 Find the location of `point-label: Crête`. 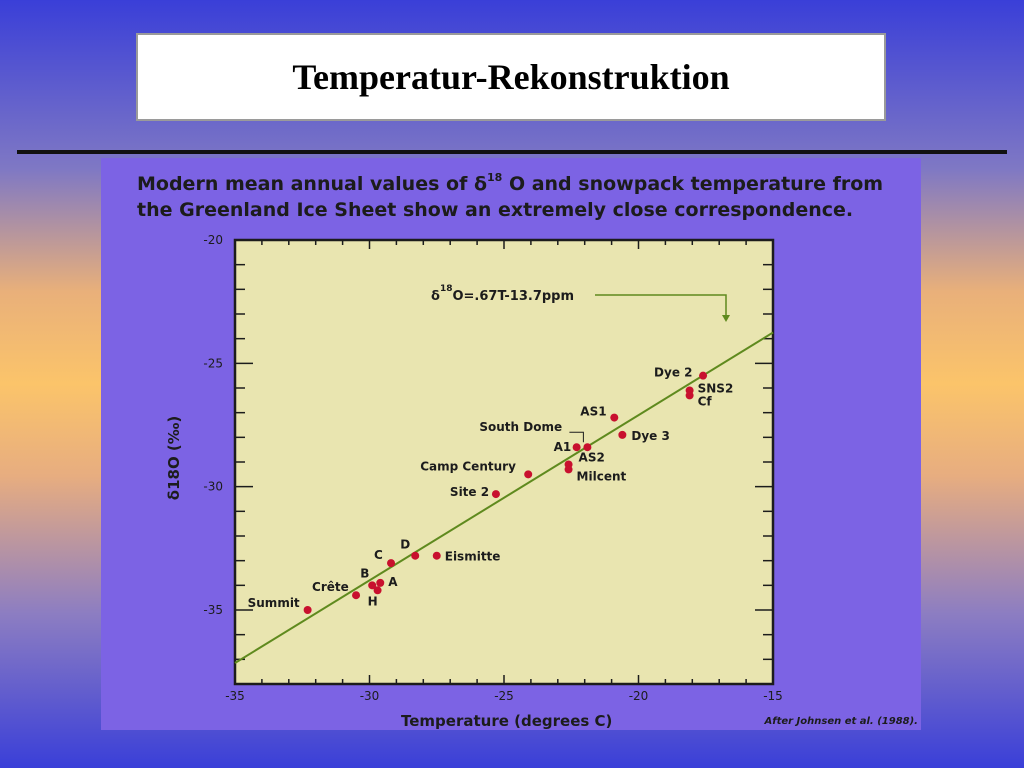

point-label: Crête is located at coordinates (330, 587).